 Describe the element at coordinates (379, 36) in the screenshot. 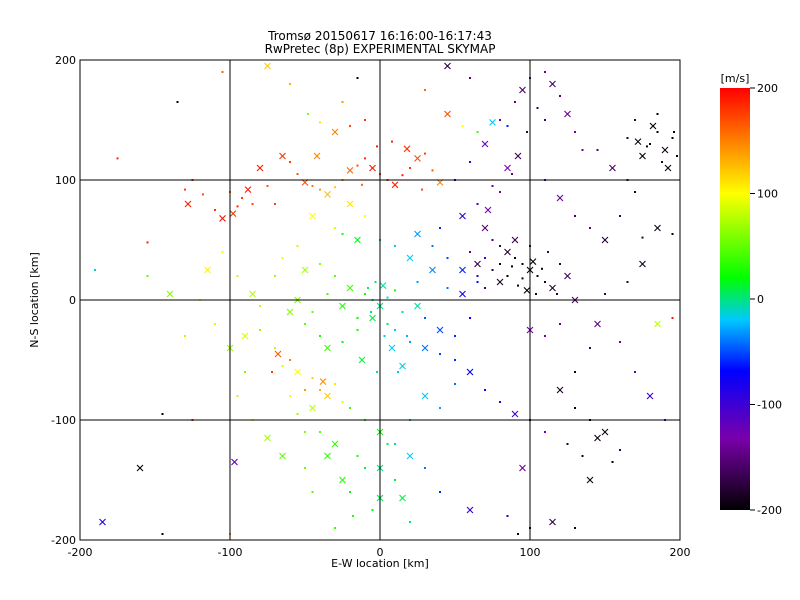

I see `chart-title: Tromsø 20150617 16:16:00-16:17:43` at that location.